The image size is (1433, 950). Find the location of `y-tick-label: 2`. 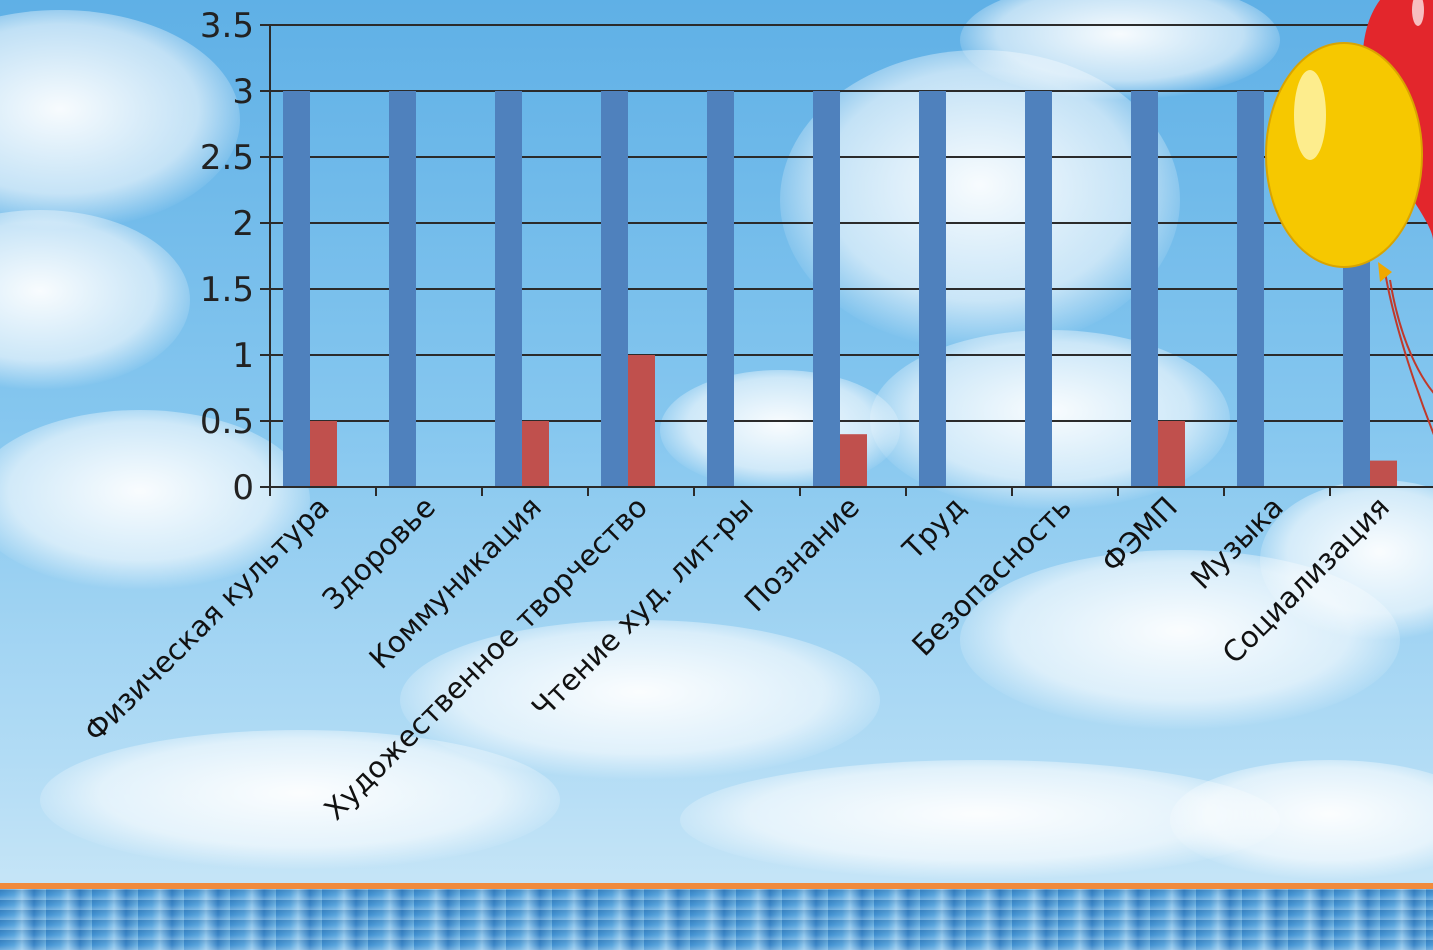

y-tick-label: 2 is located at coordinates (243, 224).